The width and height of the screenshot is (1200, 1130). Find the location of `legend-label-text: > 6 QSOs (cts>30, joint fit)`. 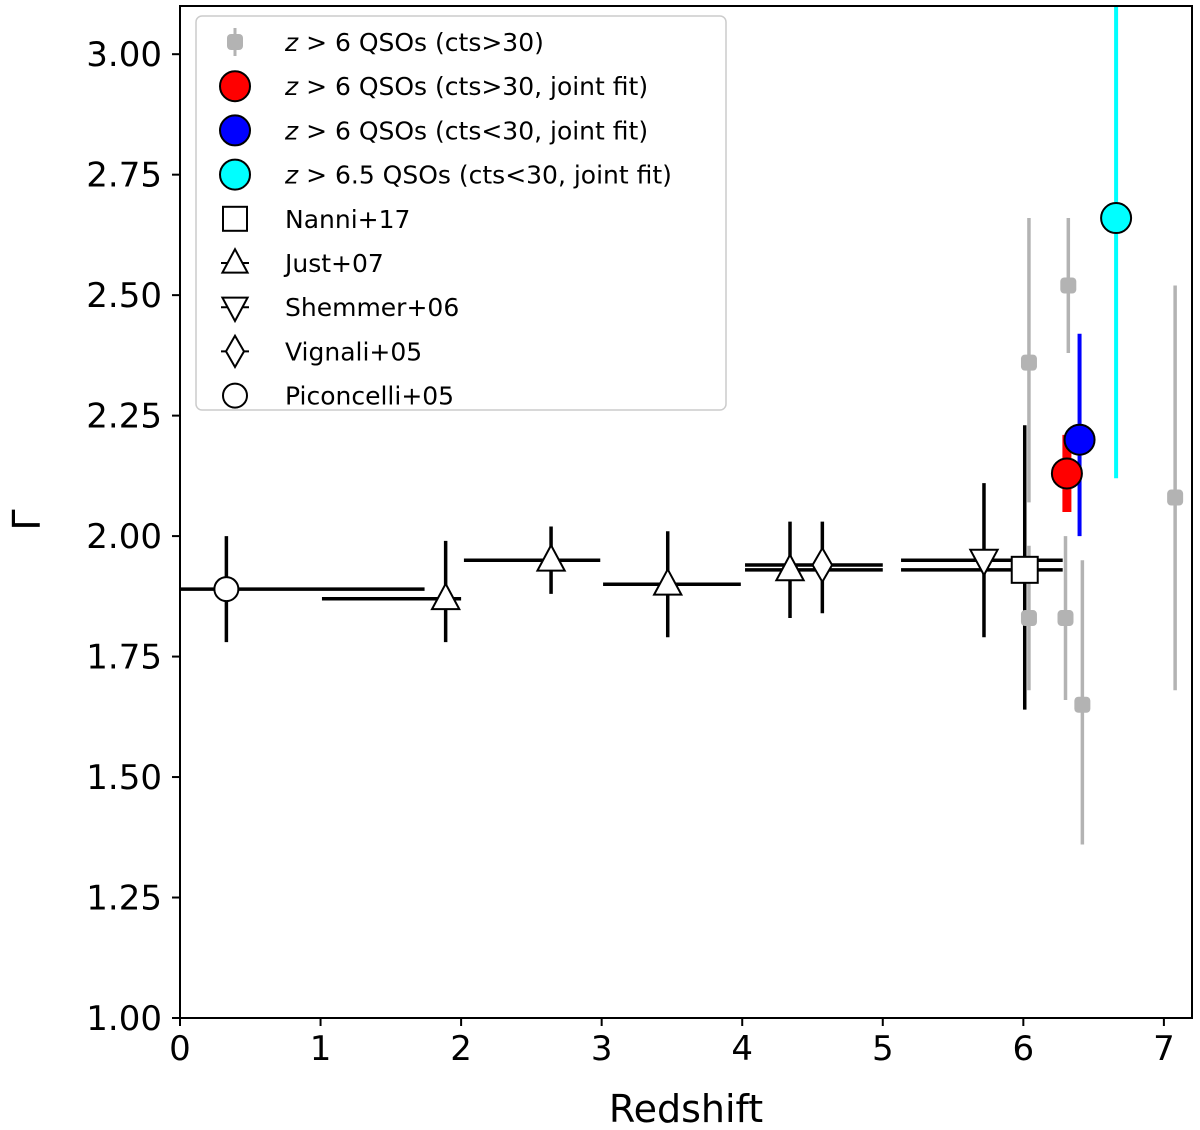

legend-label-text: > 6 QSOs (cts>30, joint fit) is located at coordinates (473, 86).